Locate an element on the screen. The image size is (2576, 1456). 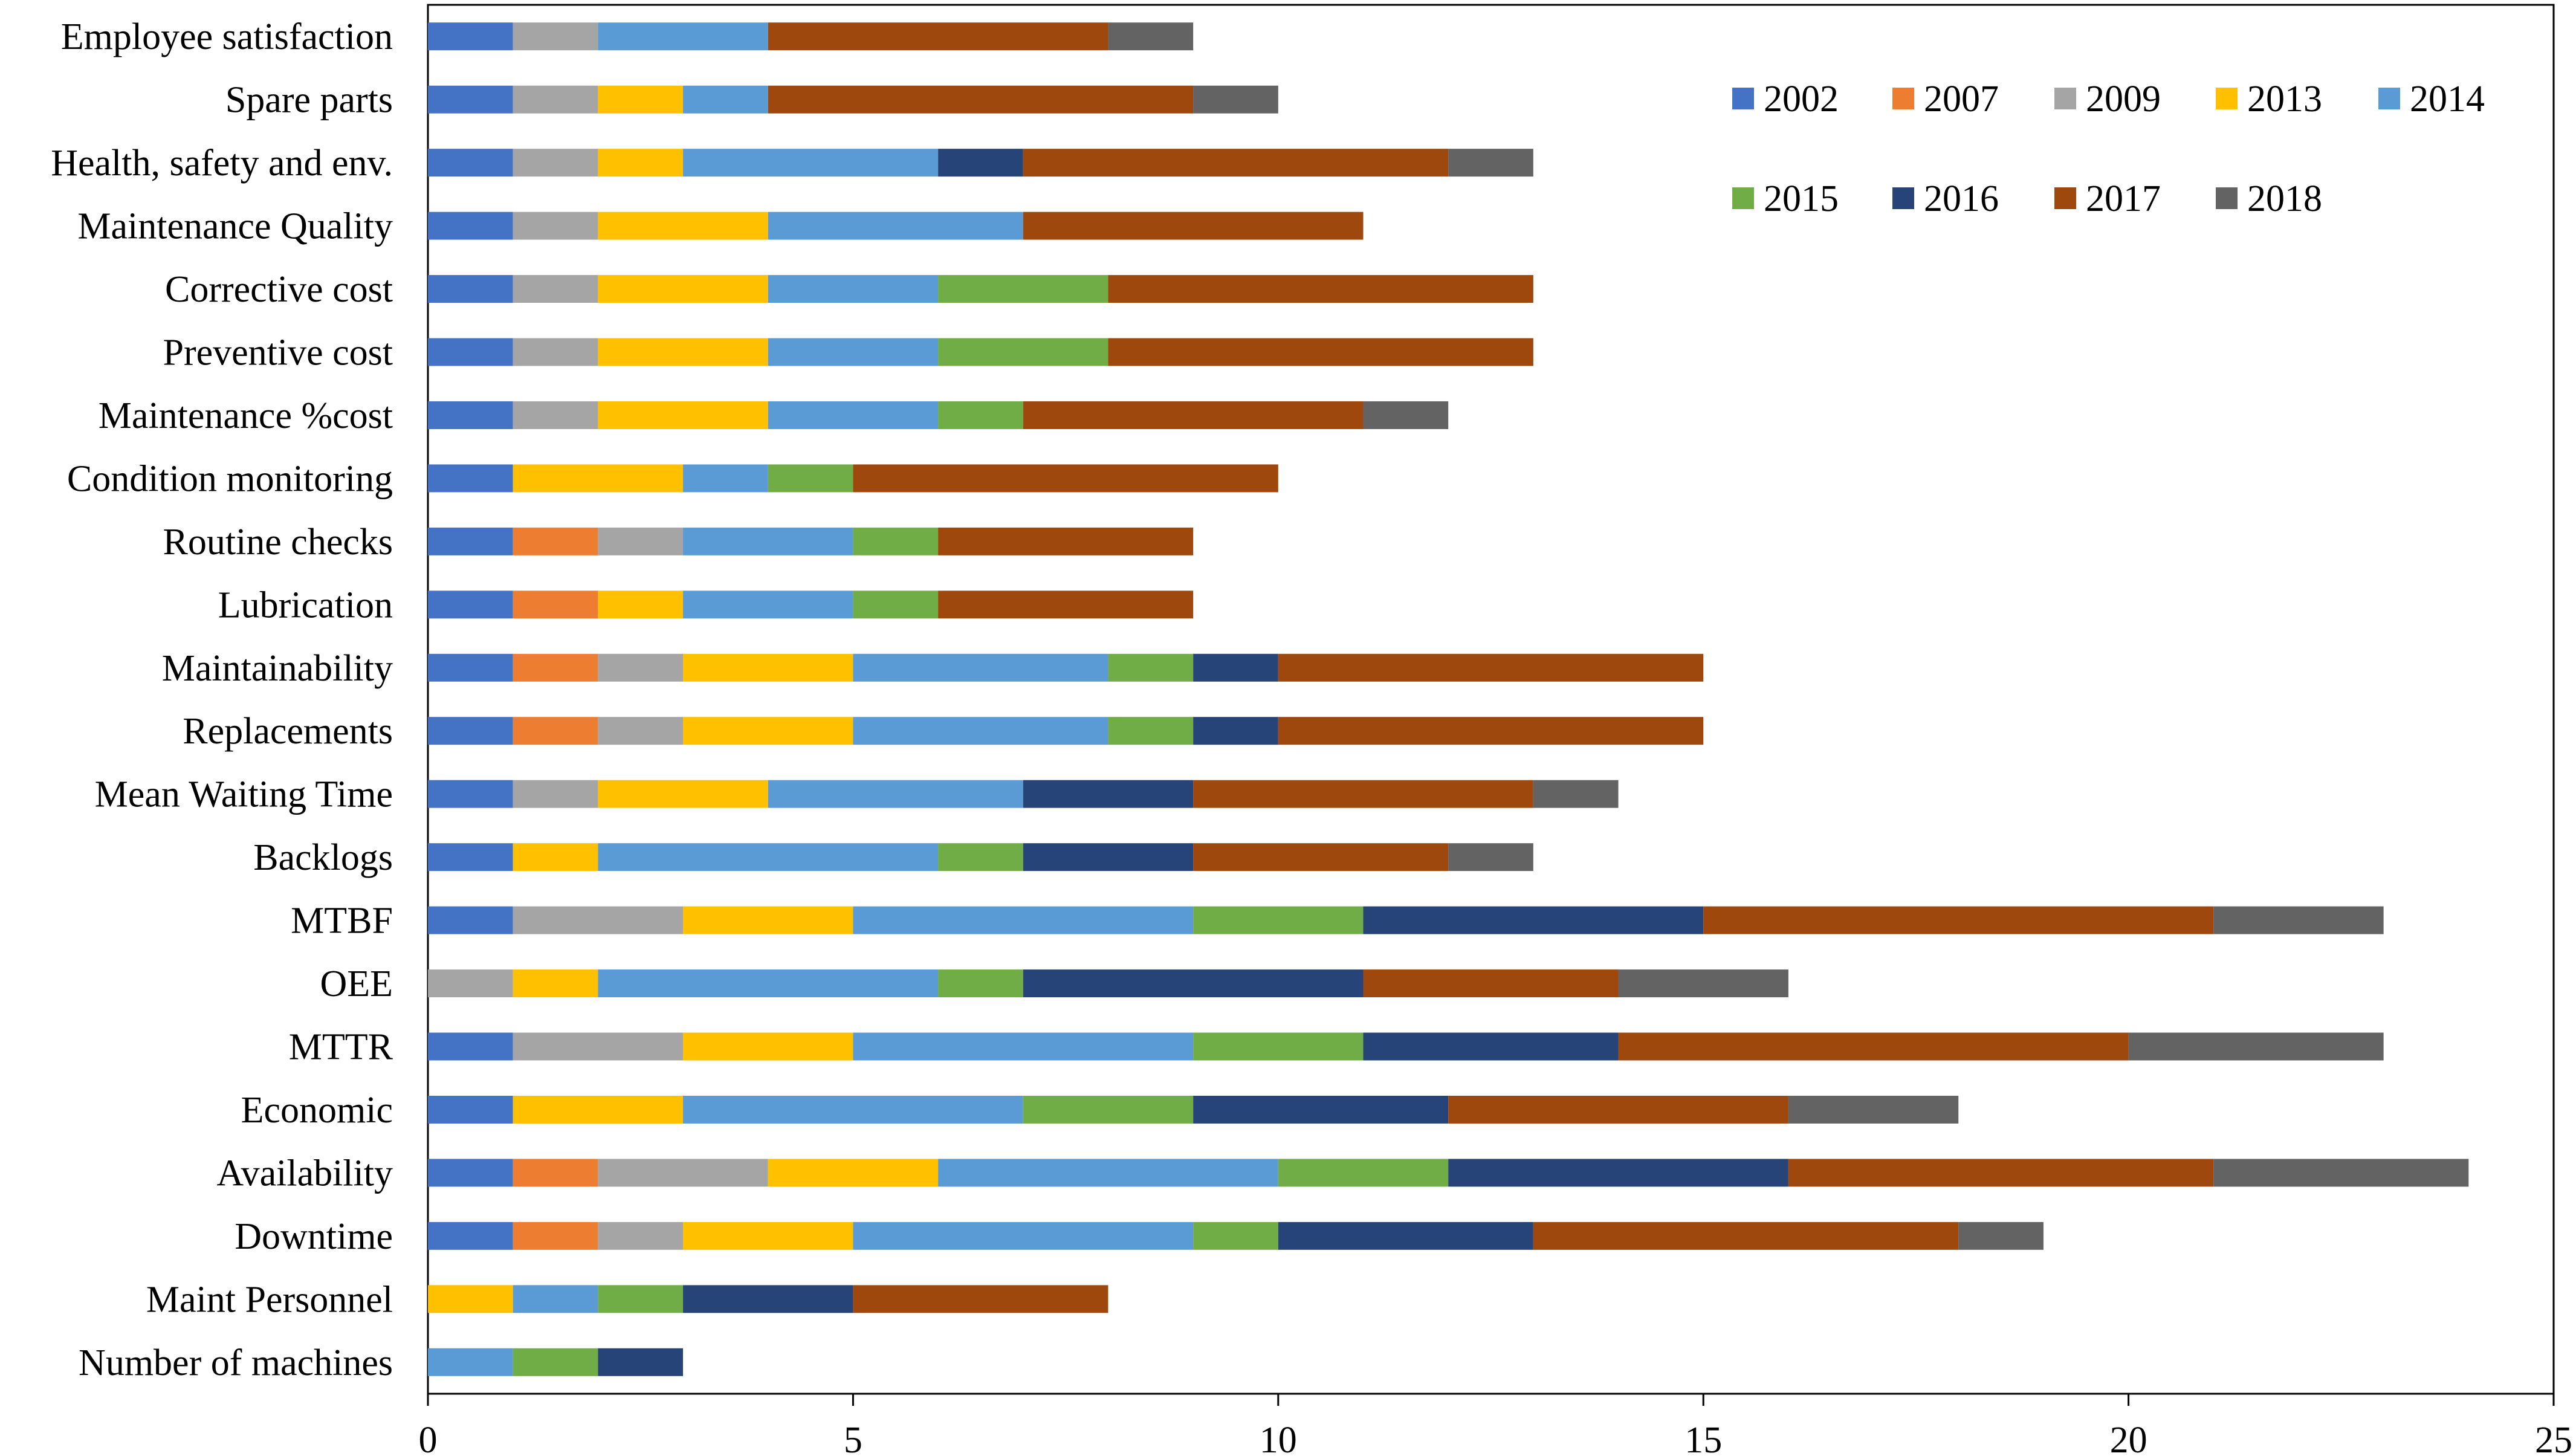
bar-lubrication-2007: Lubrication 2007: 1 is located at coordinates (555, 604).